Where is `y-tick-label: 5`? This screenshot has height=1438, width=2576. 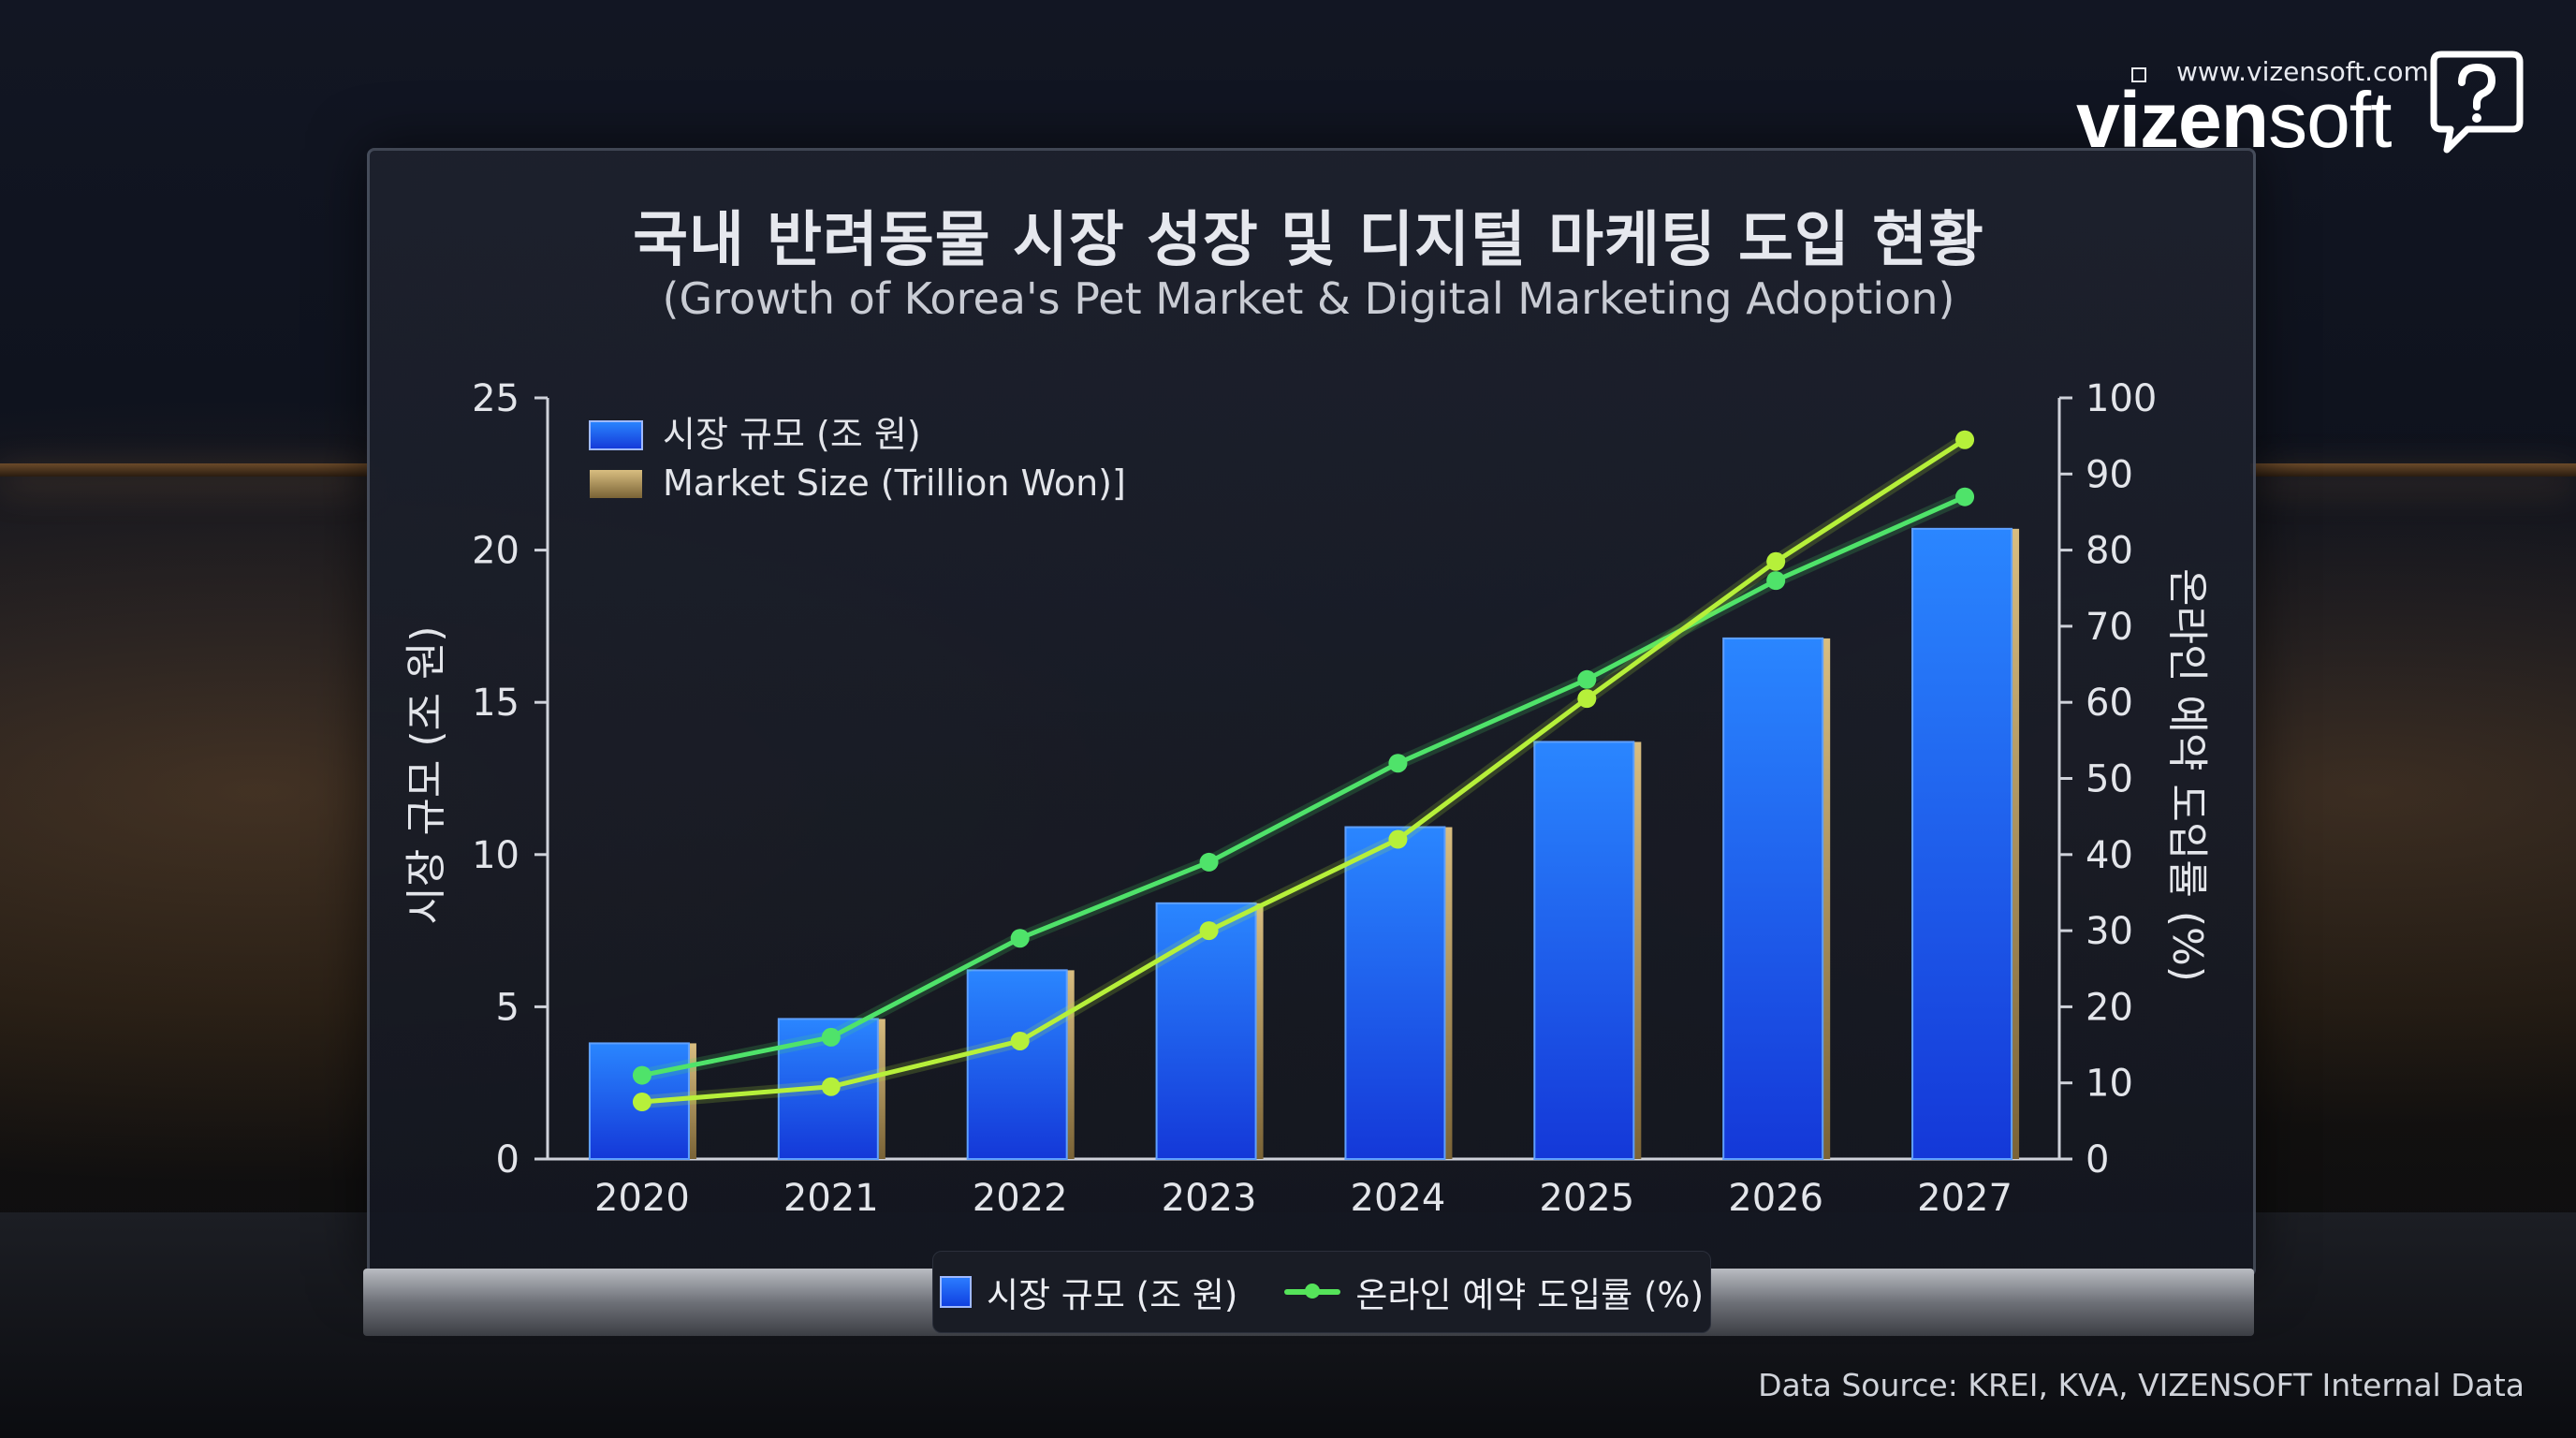
y-tick-label: 5 is located at coordinates (508, 1007).